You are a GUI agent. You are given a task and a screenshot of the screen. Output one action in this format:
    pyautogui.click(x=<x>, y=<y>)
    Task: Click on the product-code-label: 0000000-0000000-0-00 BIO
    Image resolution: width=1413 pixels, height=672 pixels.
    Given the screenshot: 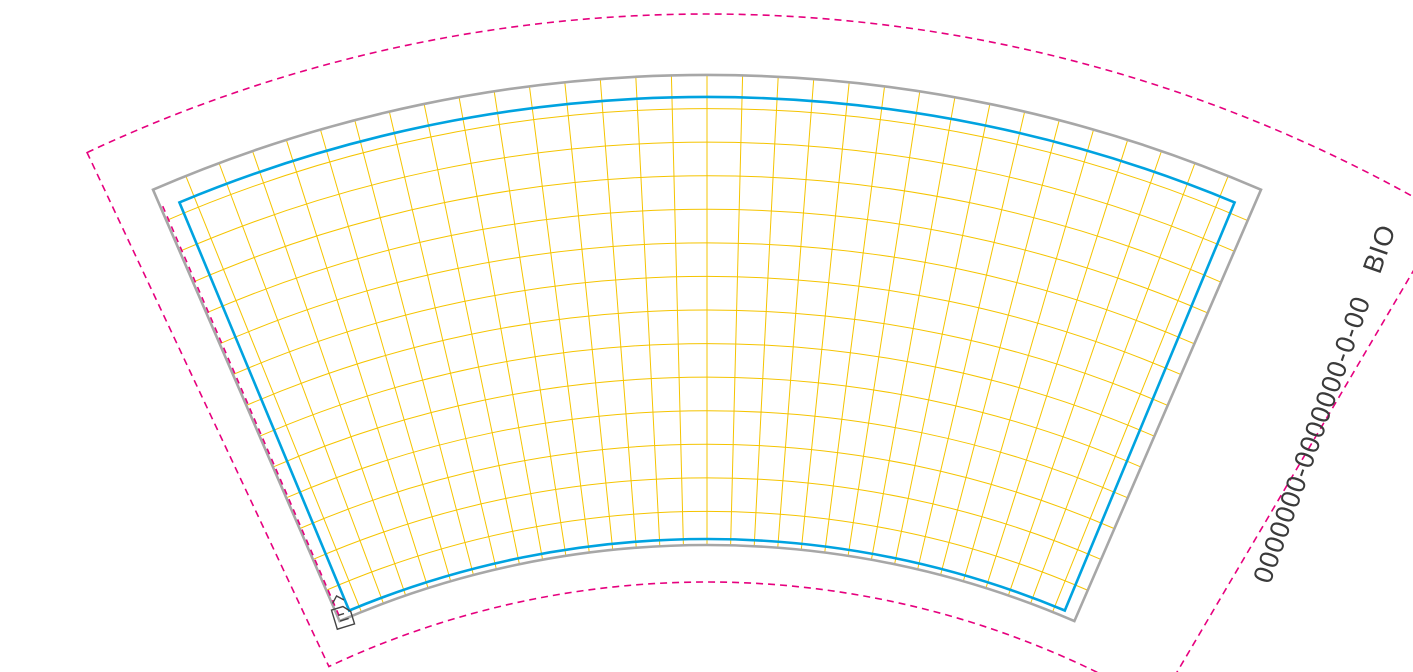 What is the action you would take?
    pyautogui.click(x=1324, y=403)
    